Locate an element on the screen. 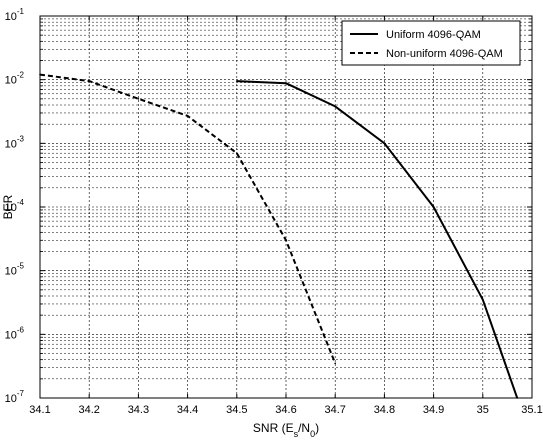 This screenshot has width=543, height=443. y-tick-label: 10⁻⁶ is located at coordinates (15, 333).